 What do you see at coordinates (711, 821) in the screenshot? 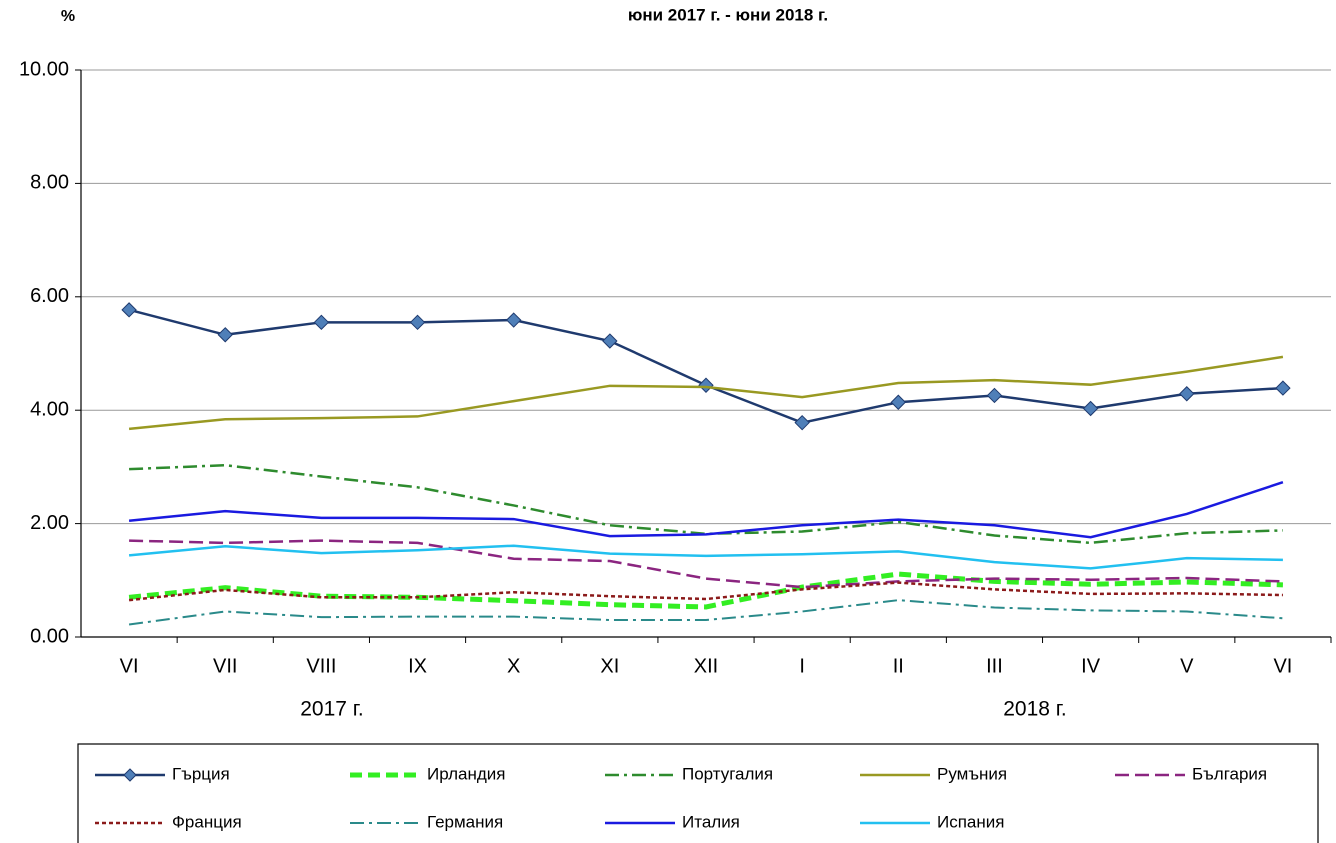
I see `legend-label: Италия` at bounding box center [711, 821].